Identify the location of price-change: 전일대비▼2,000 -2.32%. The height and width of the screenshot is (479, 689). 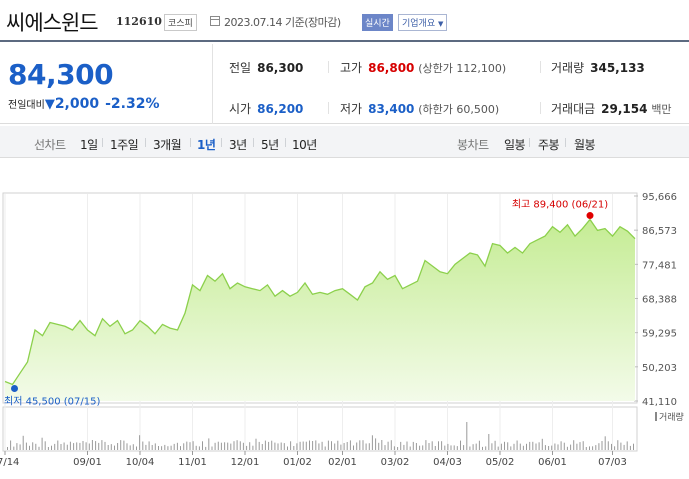
(84, 104).